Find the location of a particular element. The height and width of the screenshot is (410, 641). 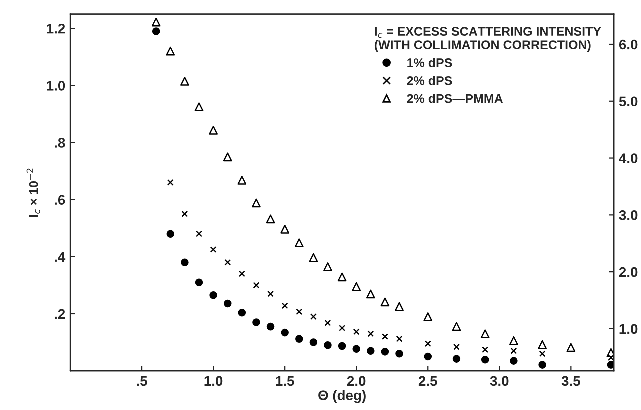

y2-tick-label: 2.0 is located at coordinates (628, 272).